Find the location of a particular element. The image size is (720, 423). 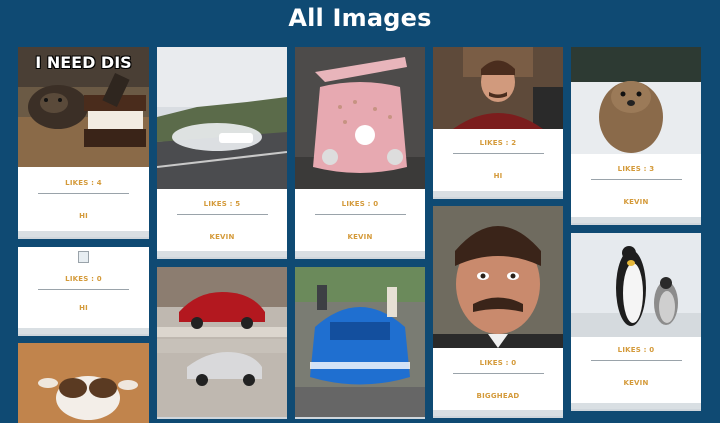

penguins-image is located at coordinates (636, 285).